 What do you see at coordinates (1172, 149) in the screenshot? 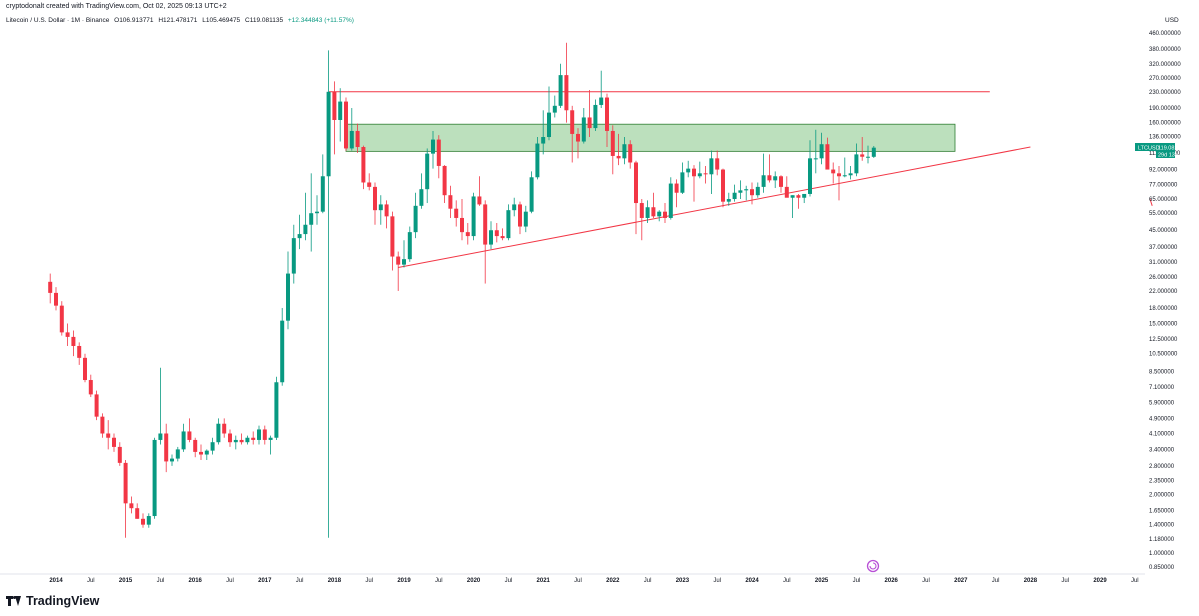
I see `price-label-price: 119.081135` at bounding box center [1172, 149].